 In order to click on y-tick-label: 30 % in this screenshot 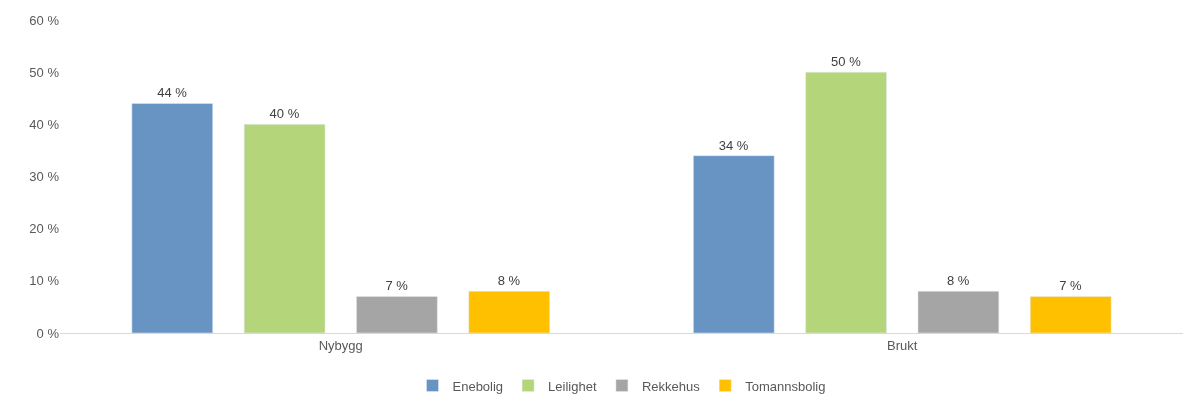, I will do `click(44, 177)`.